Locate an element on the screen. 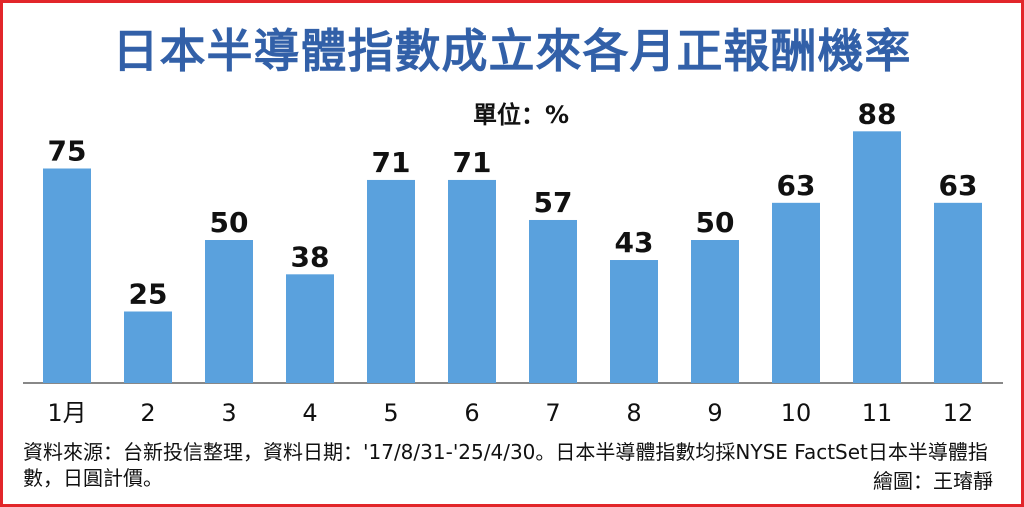  value-label-2: 25 is located at coordinates (148, 294).